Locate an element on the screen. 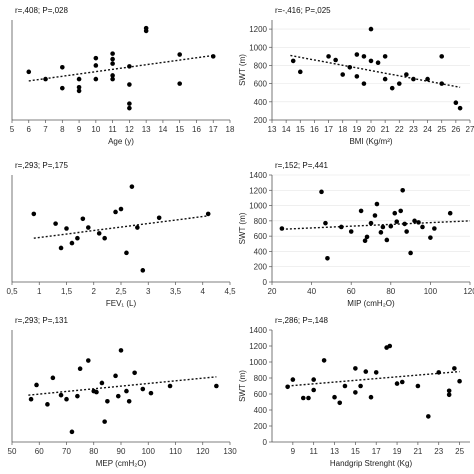 This screenshot has width=474, height=474. x-tick-label: 24 is located at coordinates (427, 129).